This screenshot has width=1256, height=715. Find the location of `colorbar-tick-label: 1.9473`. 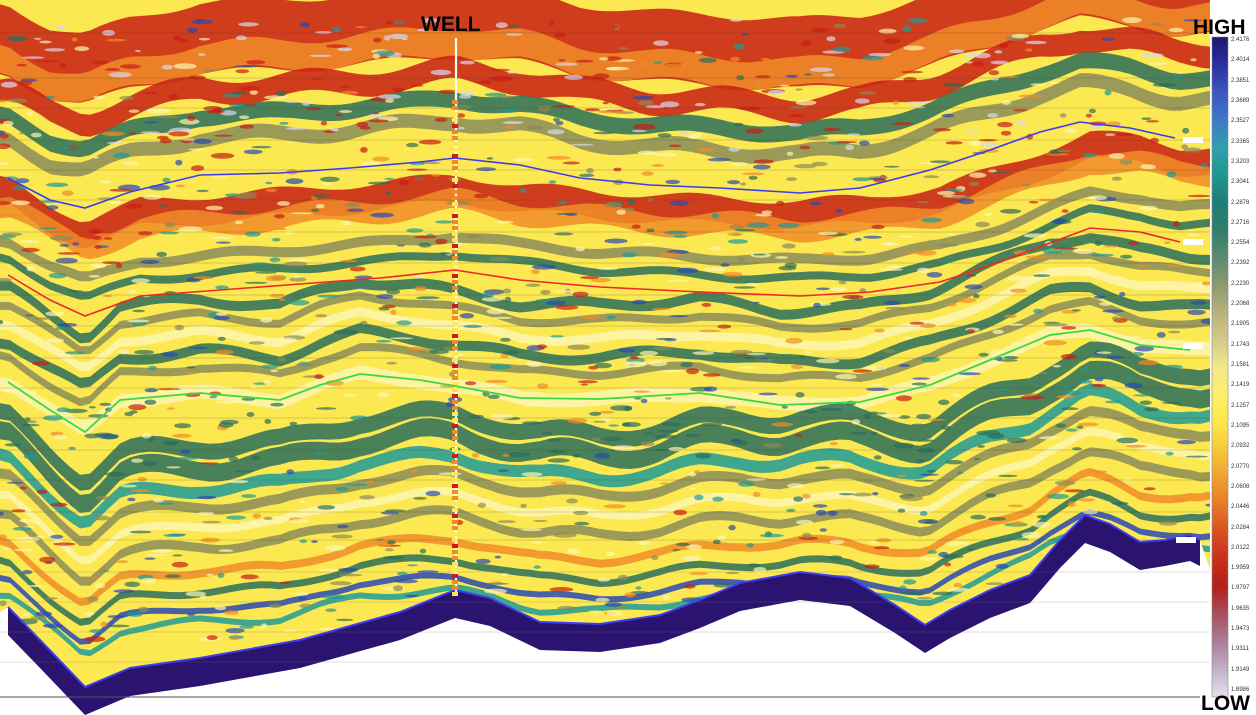

colorbar-tick-label: 1.9473 is located at coordinates (1240, 629).